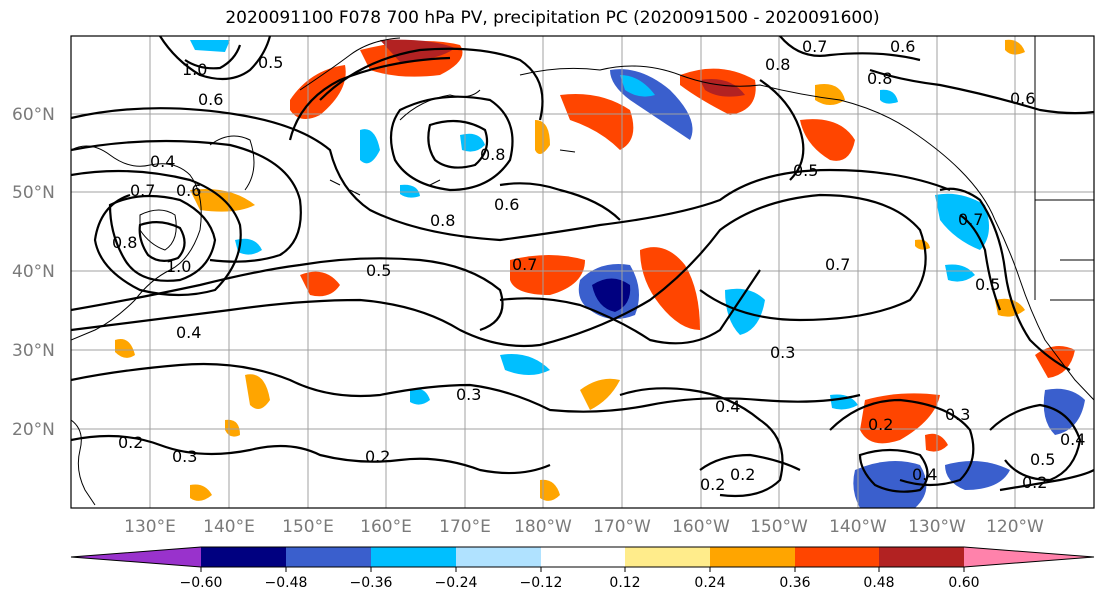  What do you see at coordinates (543, 527) in the screenshot?
I see `longitude-label: 180°W` at bounding box center [543, 527].